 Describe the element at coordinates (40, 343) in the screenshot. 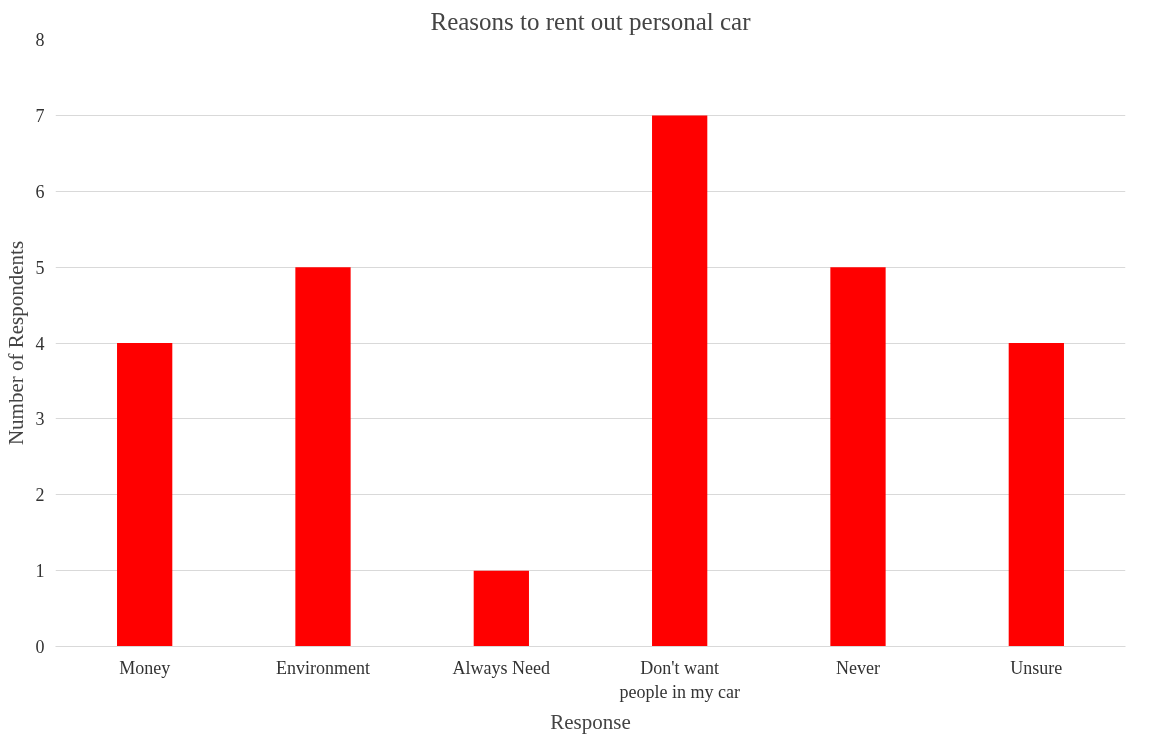

I see `y-tick-label: 4` at that location.